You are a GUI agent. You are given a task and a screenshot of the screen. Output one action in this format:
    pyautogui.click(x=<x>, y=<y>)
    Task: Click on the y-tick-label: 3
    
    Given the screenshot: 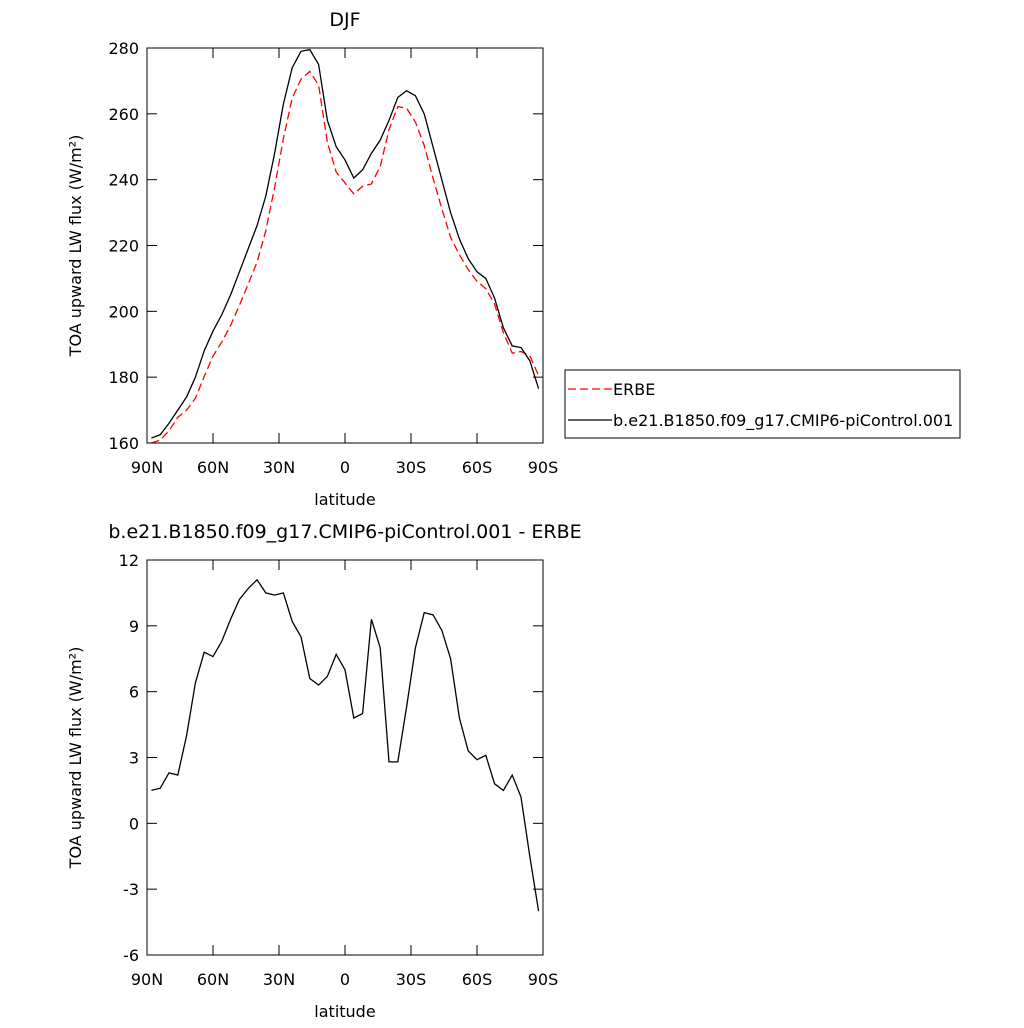 What is the action you would take?
    pyautogui.click(x=134, y=758)
    